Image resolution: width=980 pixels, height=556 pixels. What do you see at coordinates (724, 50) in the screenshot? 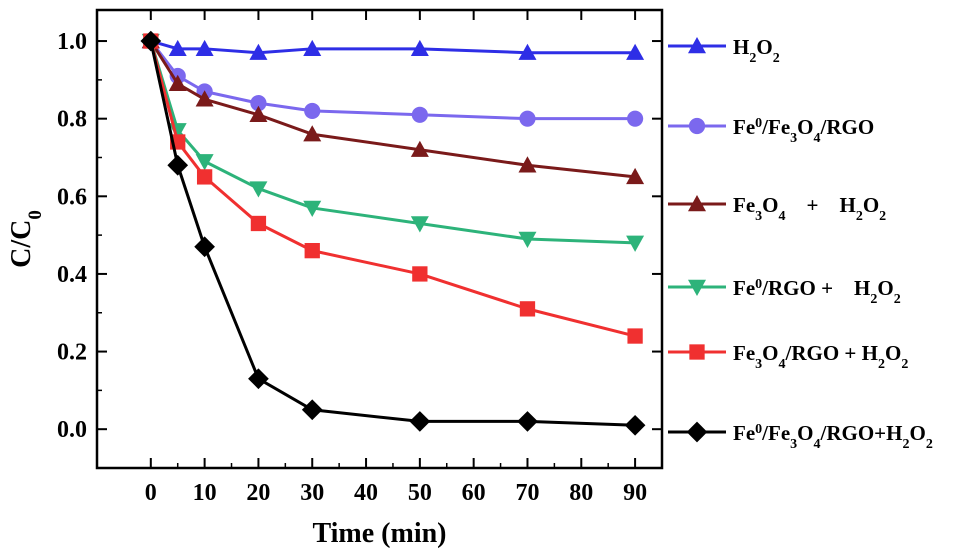
I see `legend-entry-0: H2O2` at bounding box center [724, 50].